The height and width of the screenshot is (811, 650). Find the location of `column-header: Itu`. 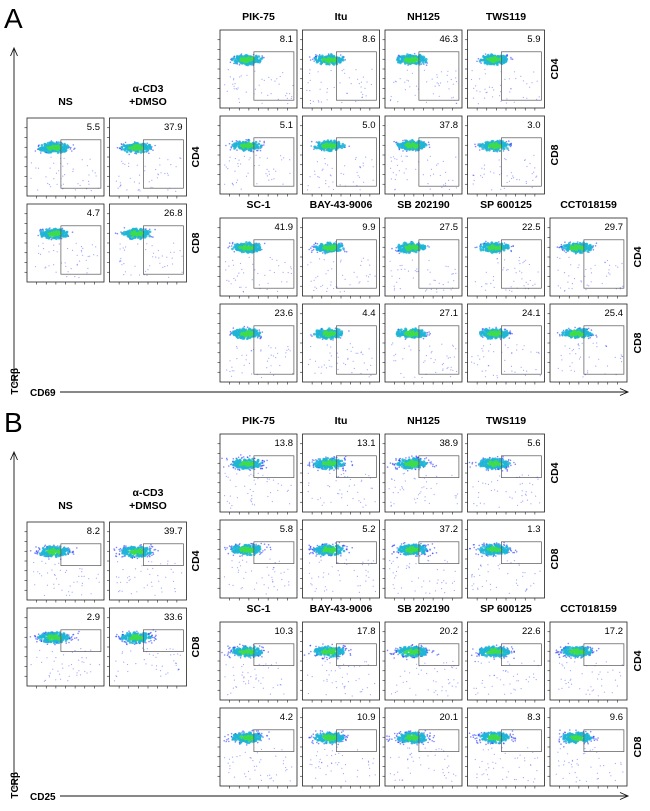

column-header: Itu is located at coordinates (341, 17).